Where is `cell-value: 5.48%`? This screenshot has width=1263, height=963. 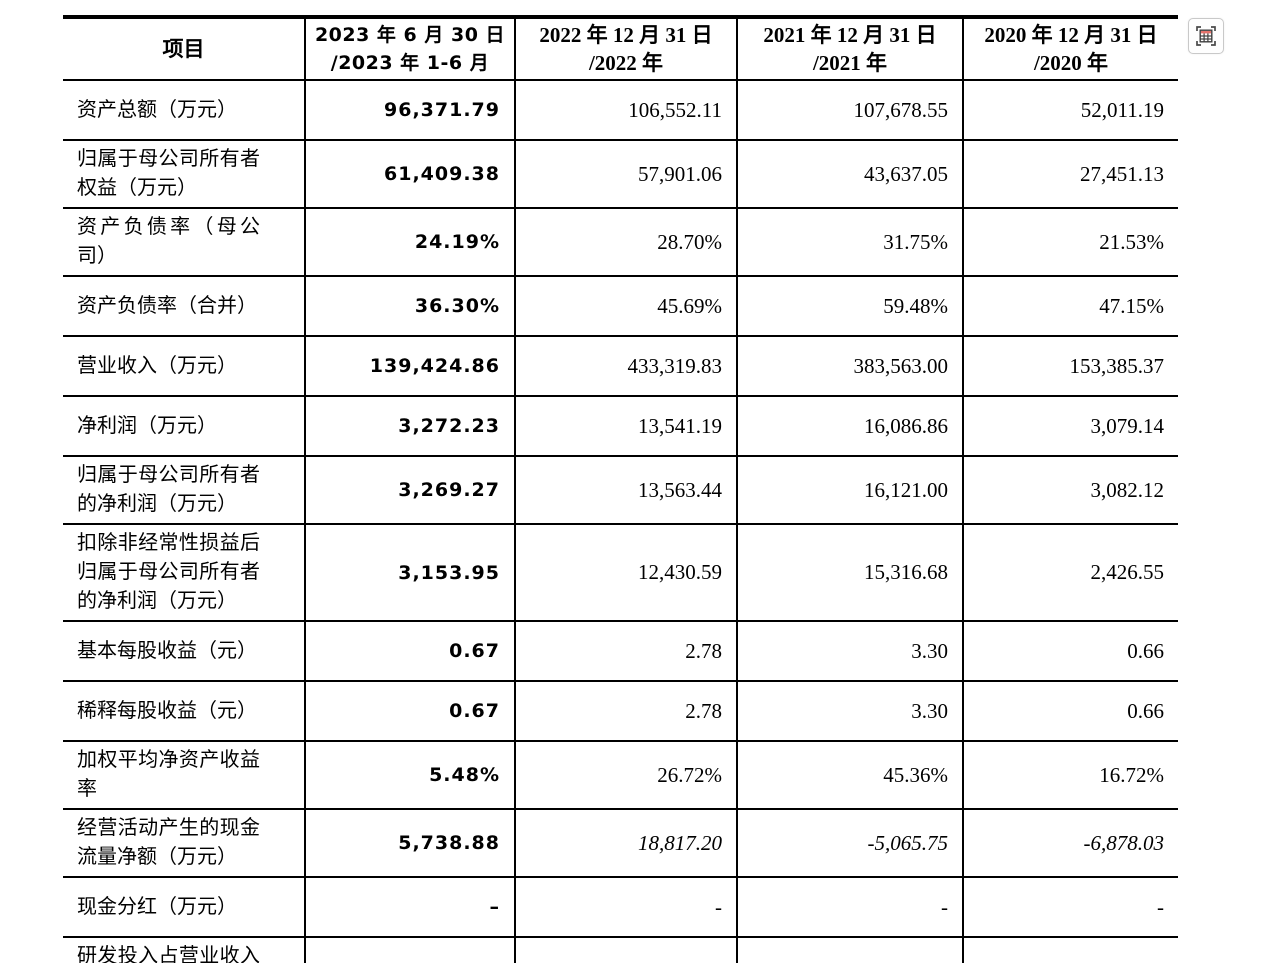
cell-value: 5.48% is located at coordinates (410, 775).